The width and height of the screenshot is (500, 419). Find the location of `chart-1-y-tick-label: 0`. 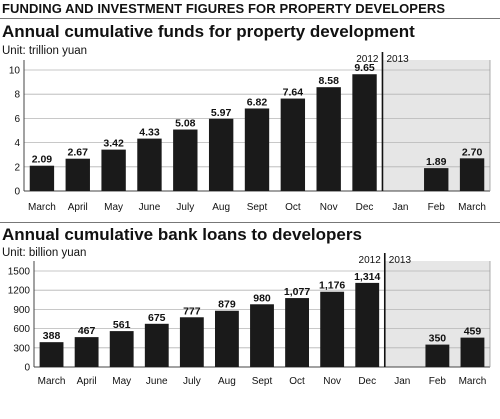

chart-1-y-tick-label: 0 is located at coordinates (17, 192).